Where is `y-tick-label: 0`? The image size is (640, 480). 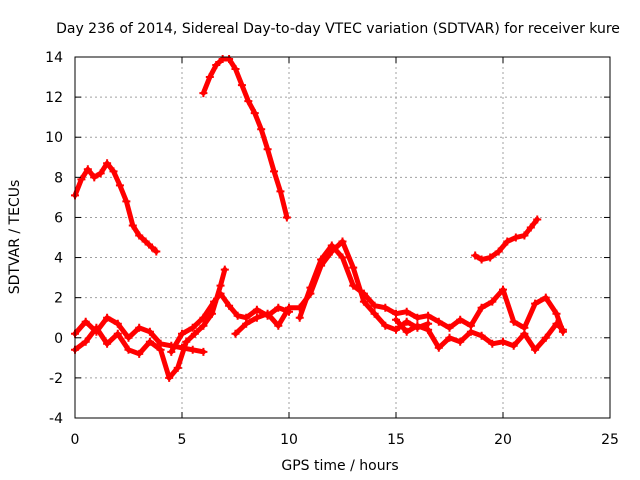
y-tick-label: 0 is located at coordinates (58, 339).